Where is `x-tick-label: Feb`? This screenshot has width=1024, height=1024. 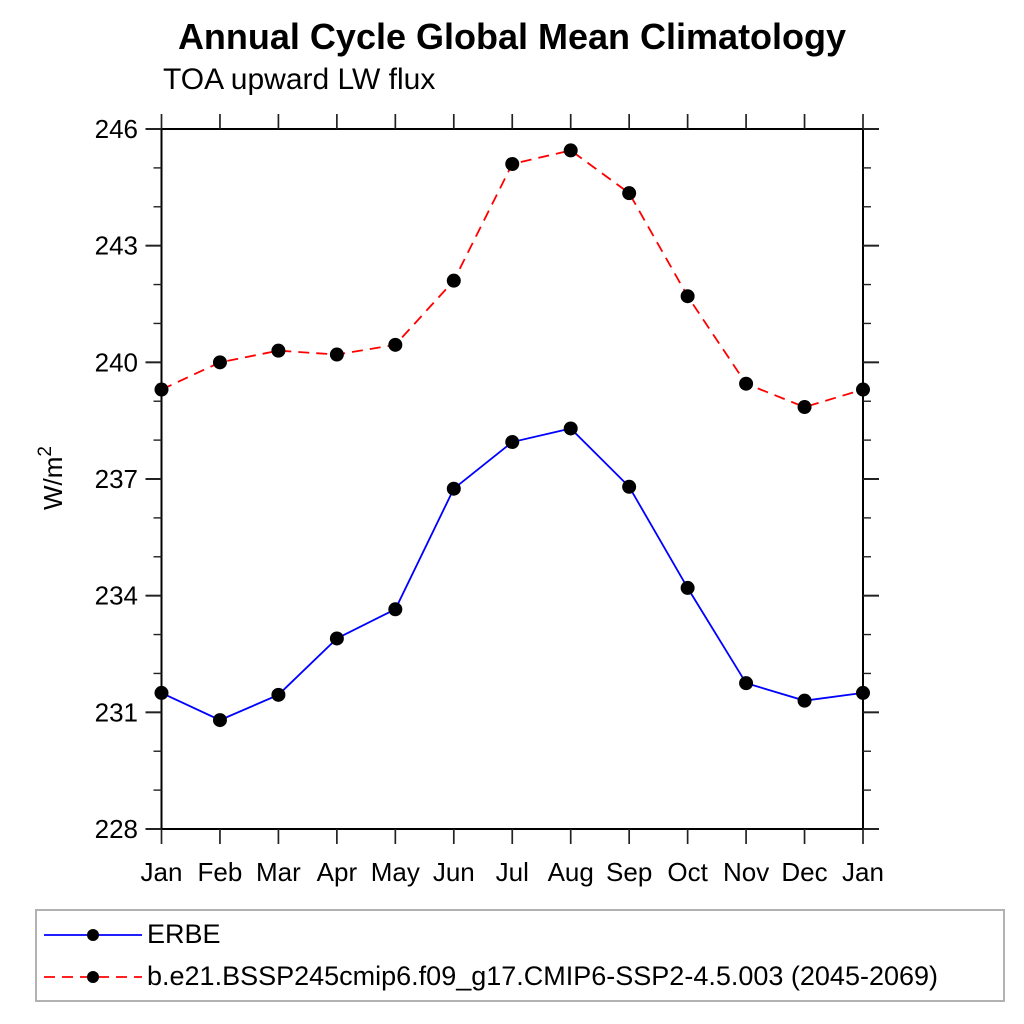
x-tick-label: Feb is located at coordinates (220, 872).